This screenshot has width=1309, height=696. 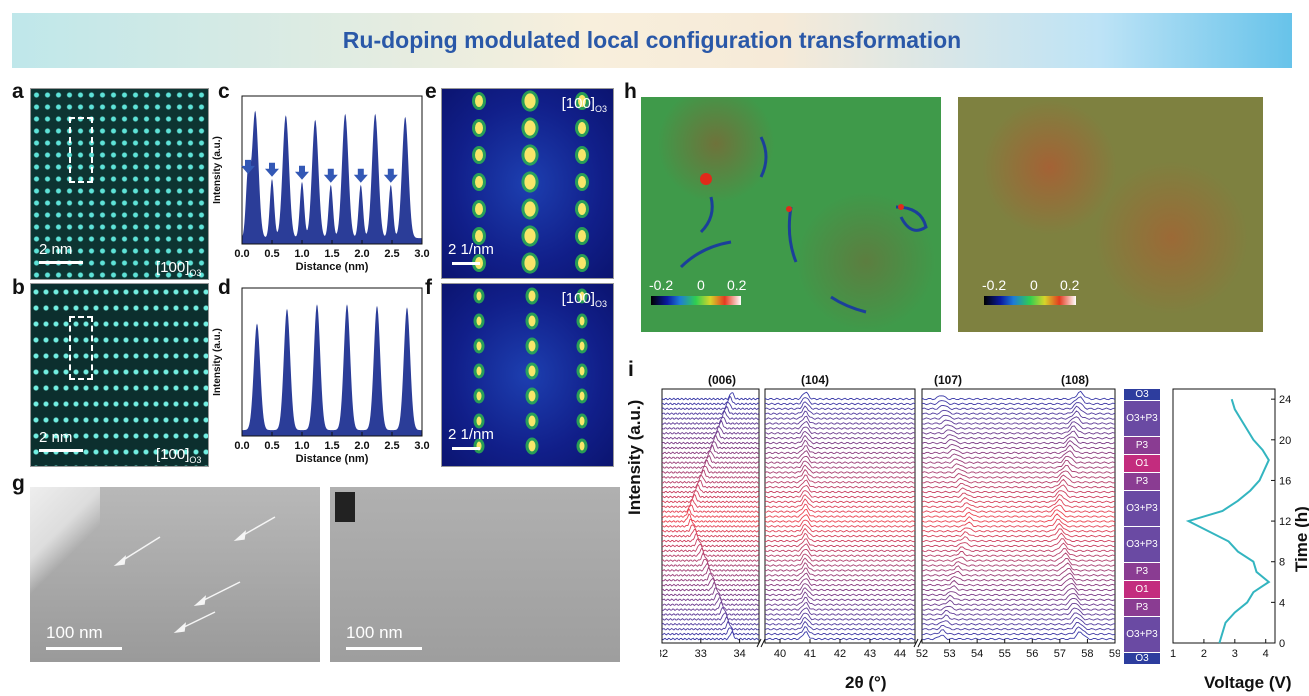 I want to click on panel-label-b: b, so click(x=18, y=287).